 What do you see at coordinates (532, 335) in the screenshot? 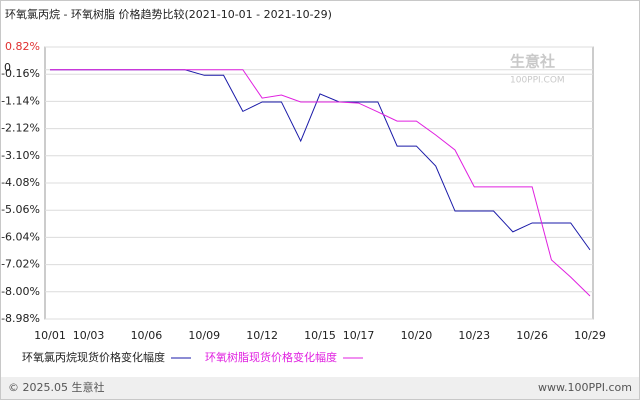
I see `x-tick-label: 10/26` at bounding box center [532, 335].